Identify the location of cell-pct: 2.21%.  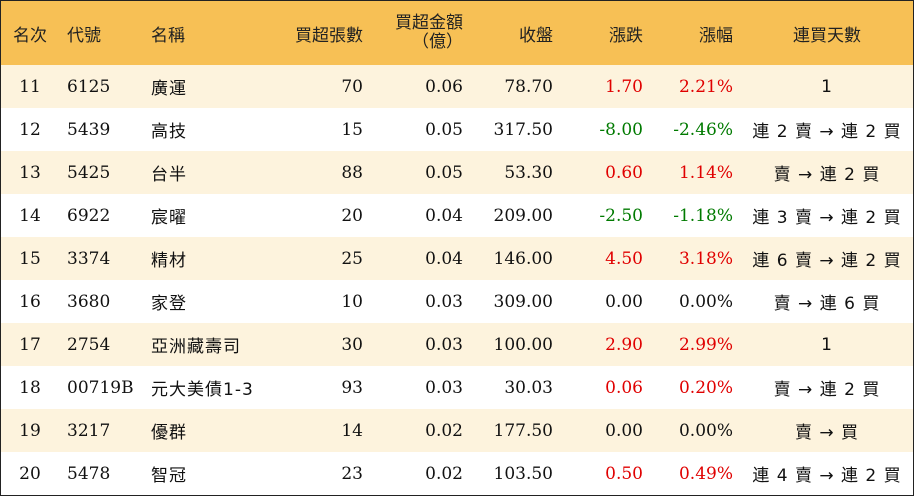
(705, 86).